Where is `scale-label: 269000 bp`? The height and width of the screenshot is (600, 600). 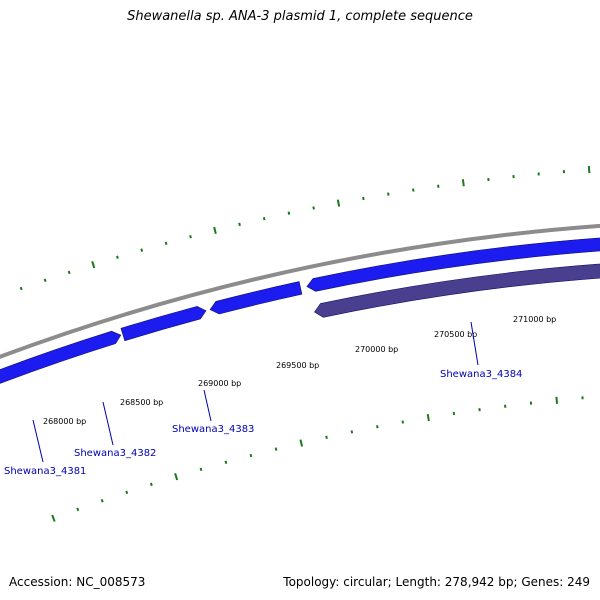
scale-label: 269000 bp is located at coordinates (219, 383).